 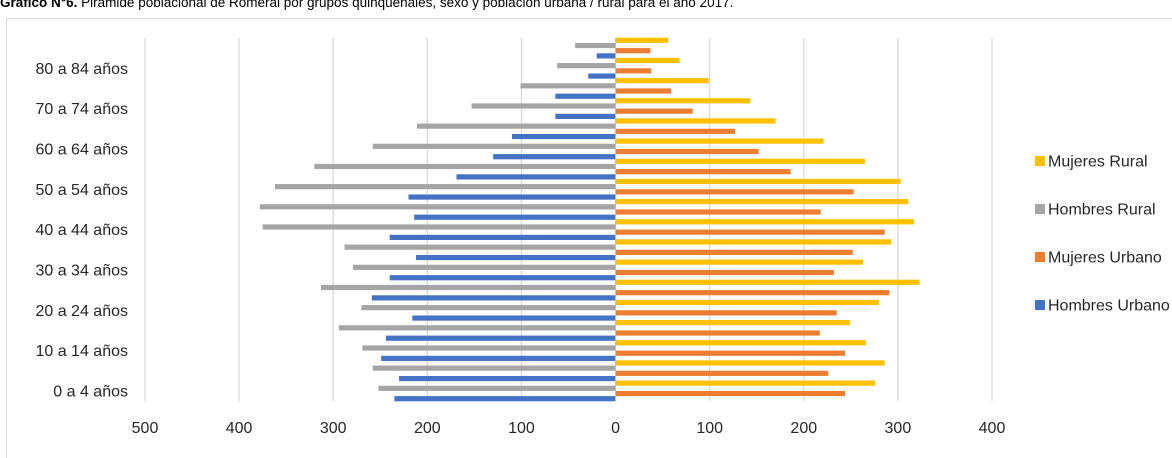 I want to click on y-category-label: 10 a 14 años, so click(x=81, y=351).